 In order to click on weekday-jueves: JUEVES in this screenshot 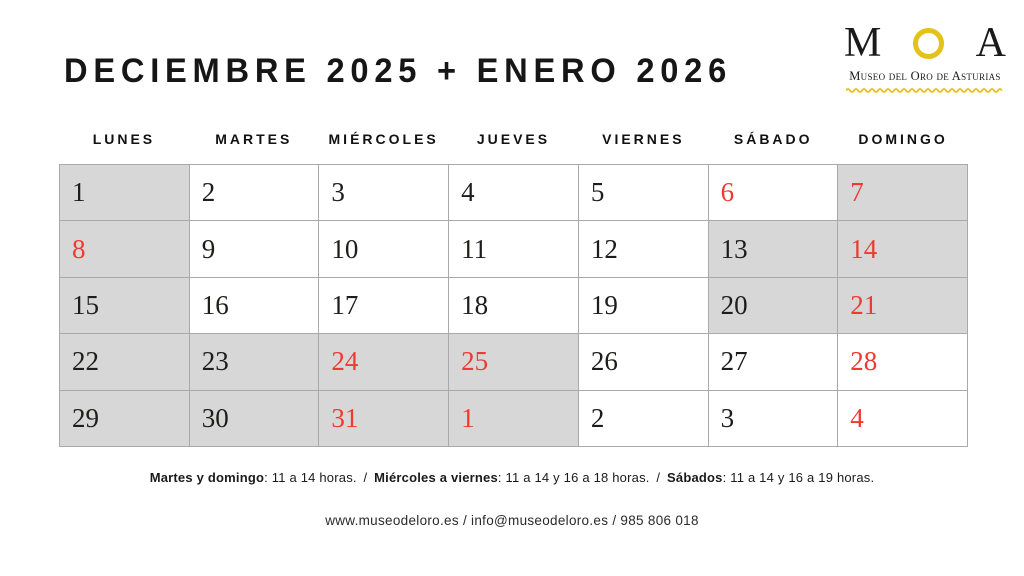, I will do `click(513, 139)`.